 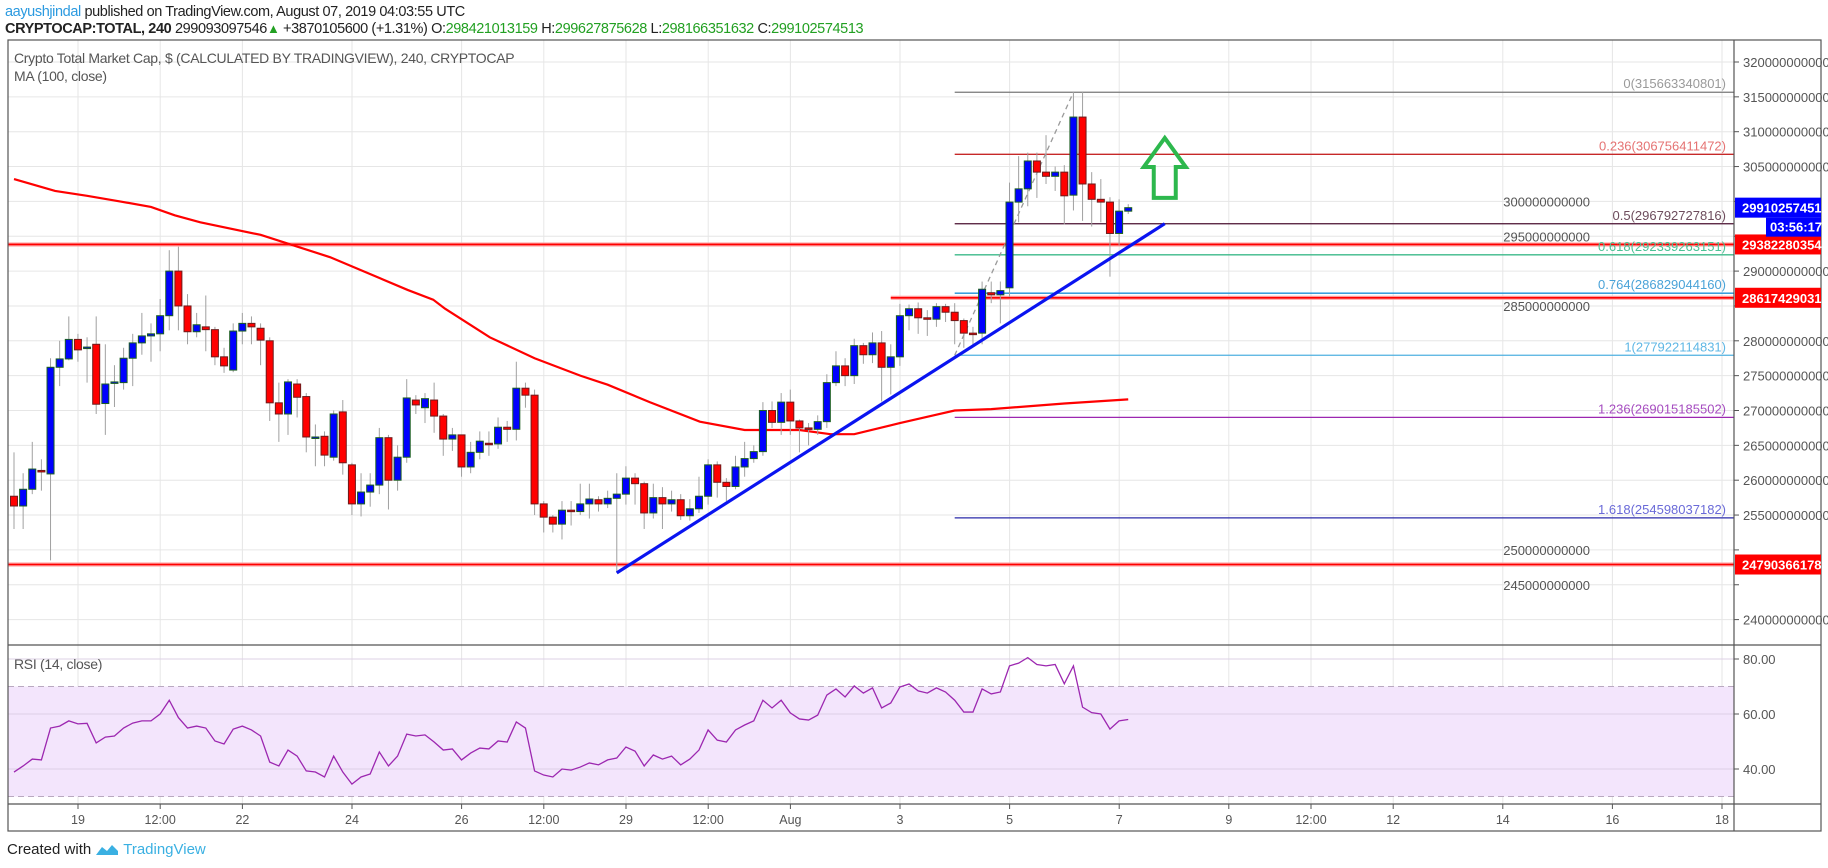 I want to click on author-link: aayushjindal, so click(x=43, y=12).